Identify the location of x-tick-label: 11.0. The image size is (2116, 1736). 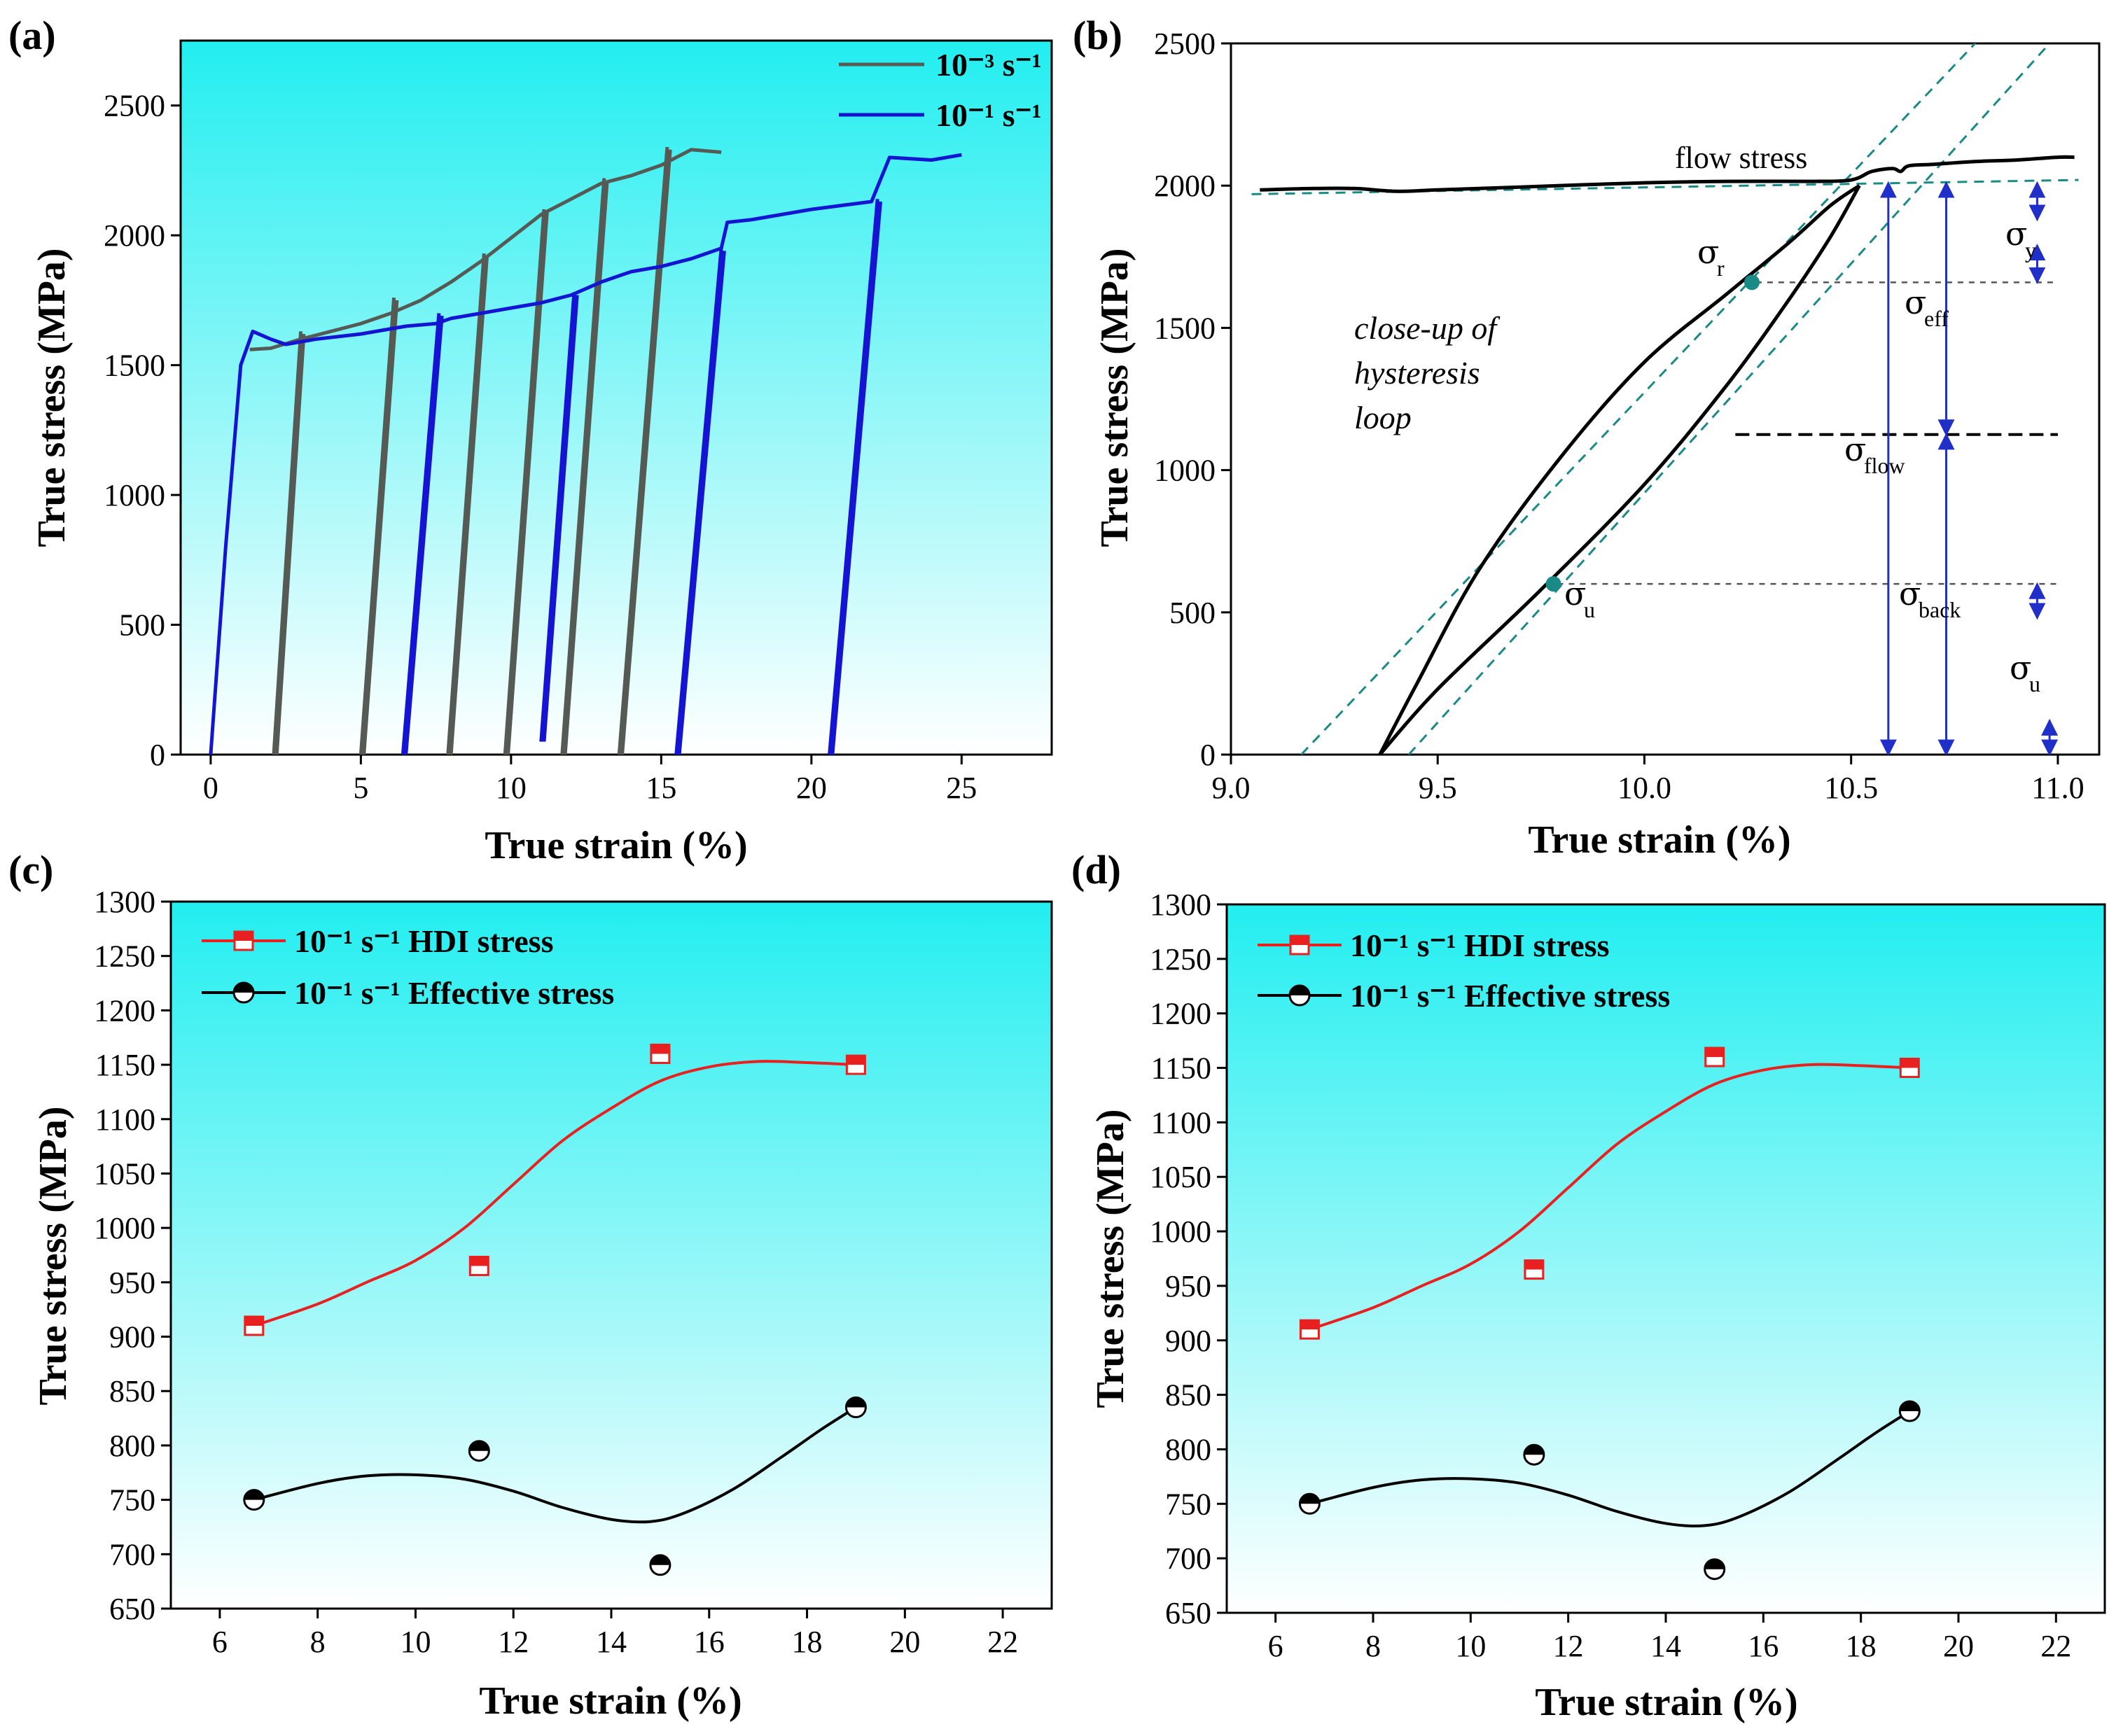
(2057, 788).